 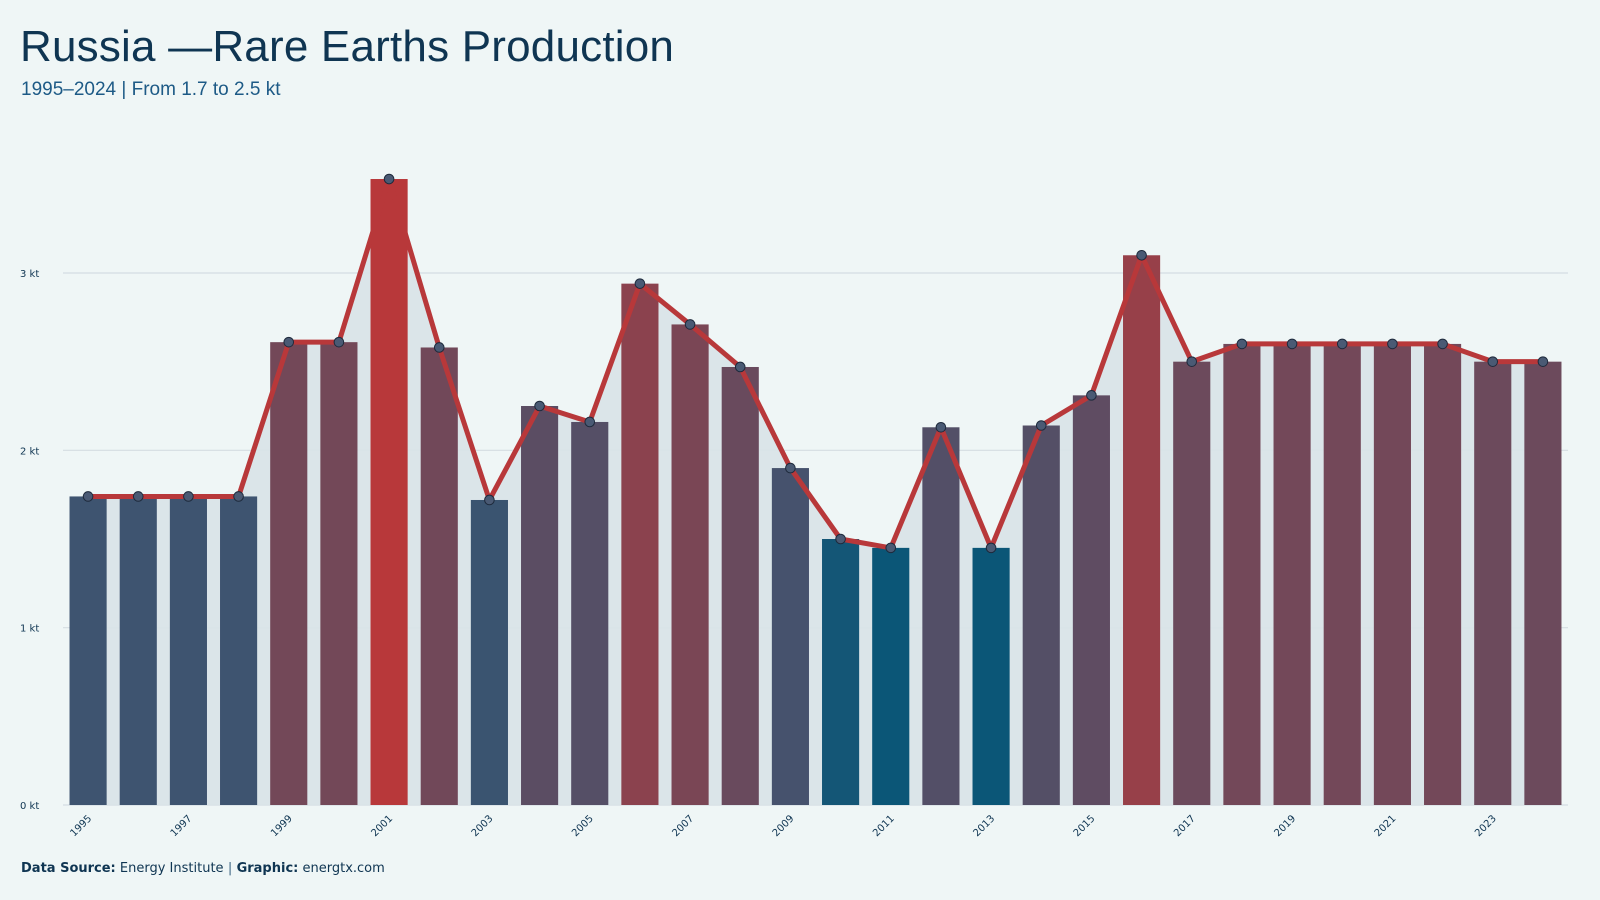 What do you see at coordinates (68, 868) in the screenshot?
I see `source-label: Data Source:` at bounding box center [68, 868].